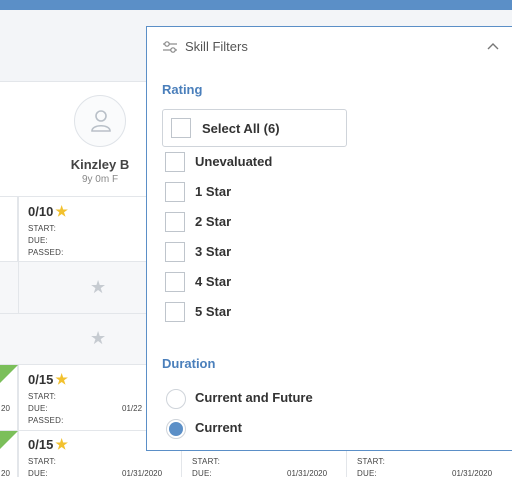 This screenshot has width=512, height=477. Describe the element at coordinates (175, 252) in the screenshot. I see `checkbox-3-star` at that location.